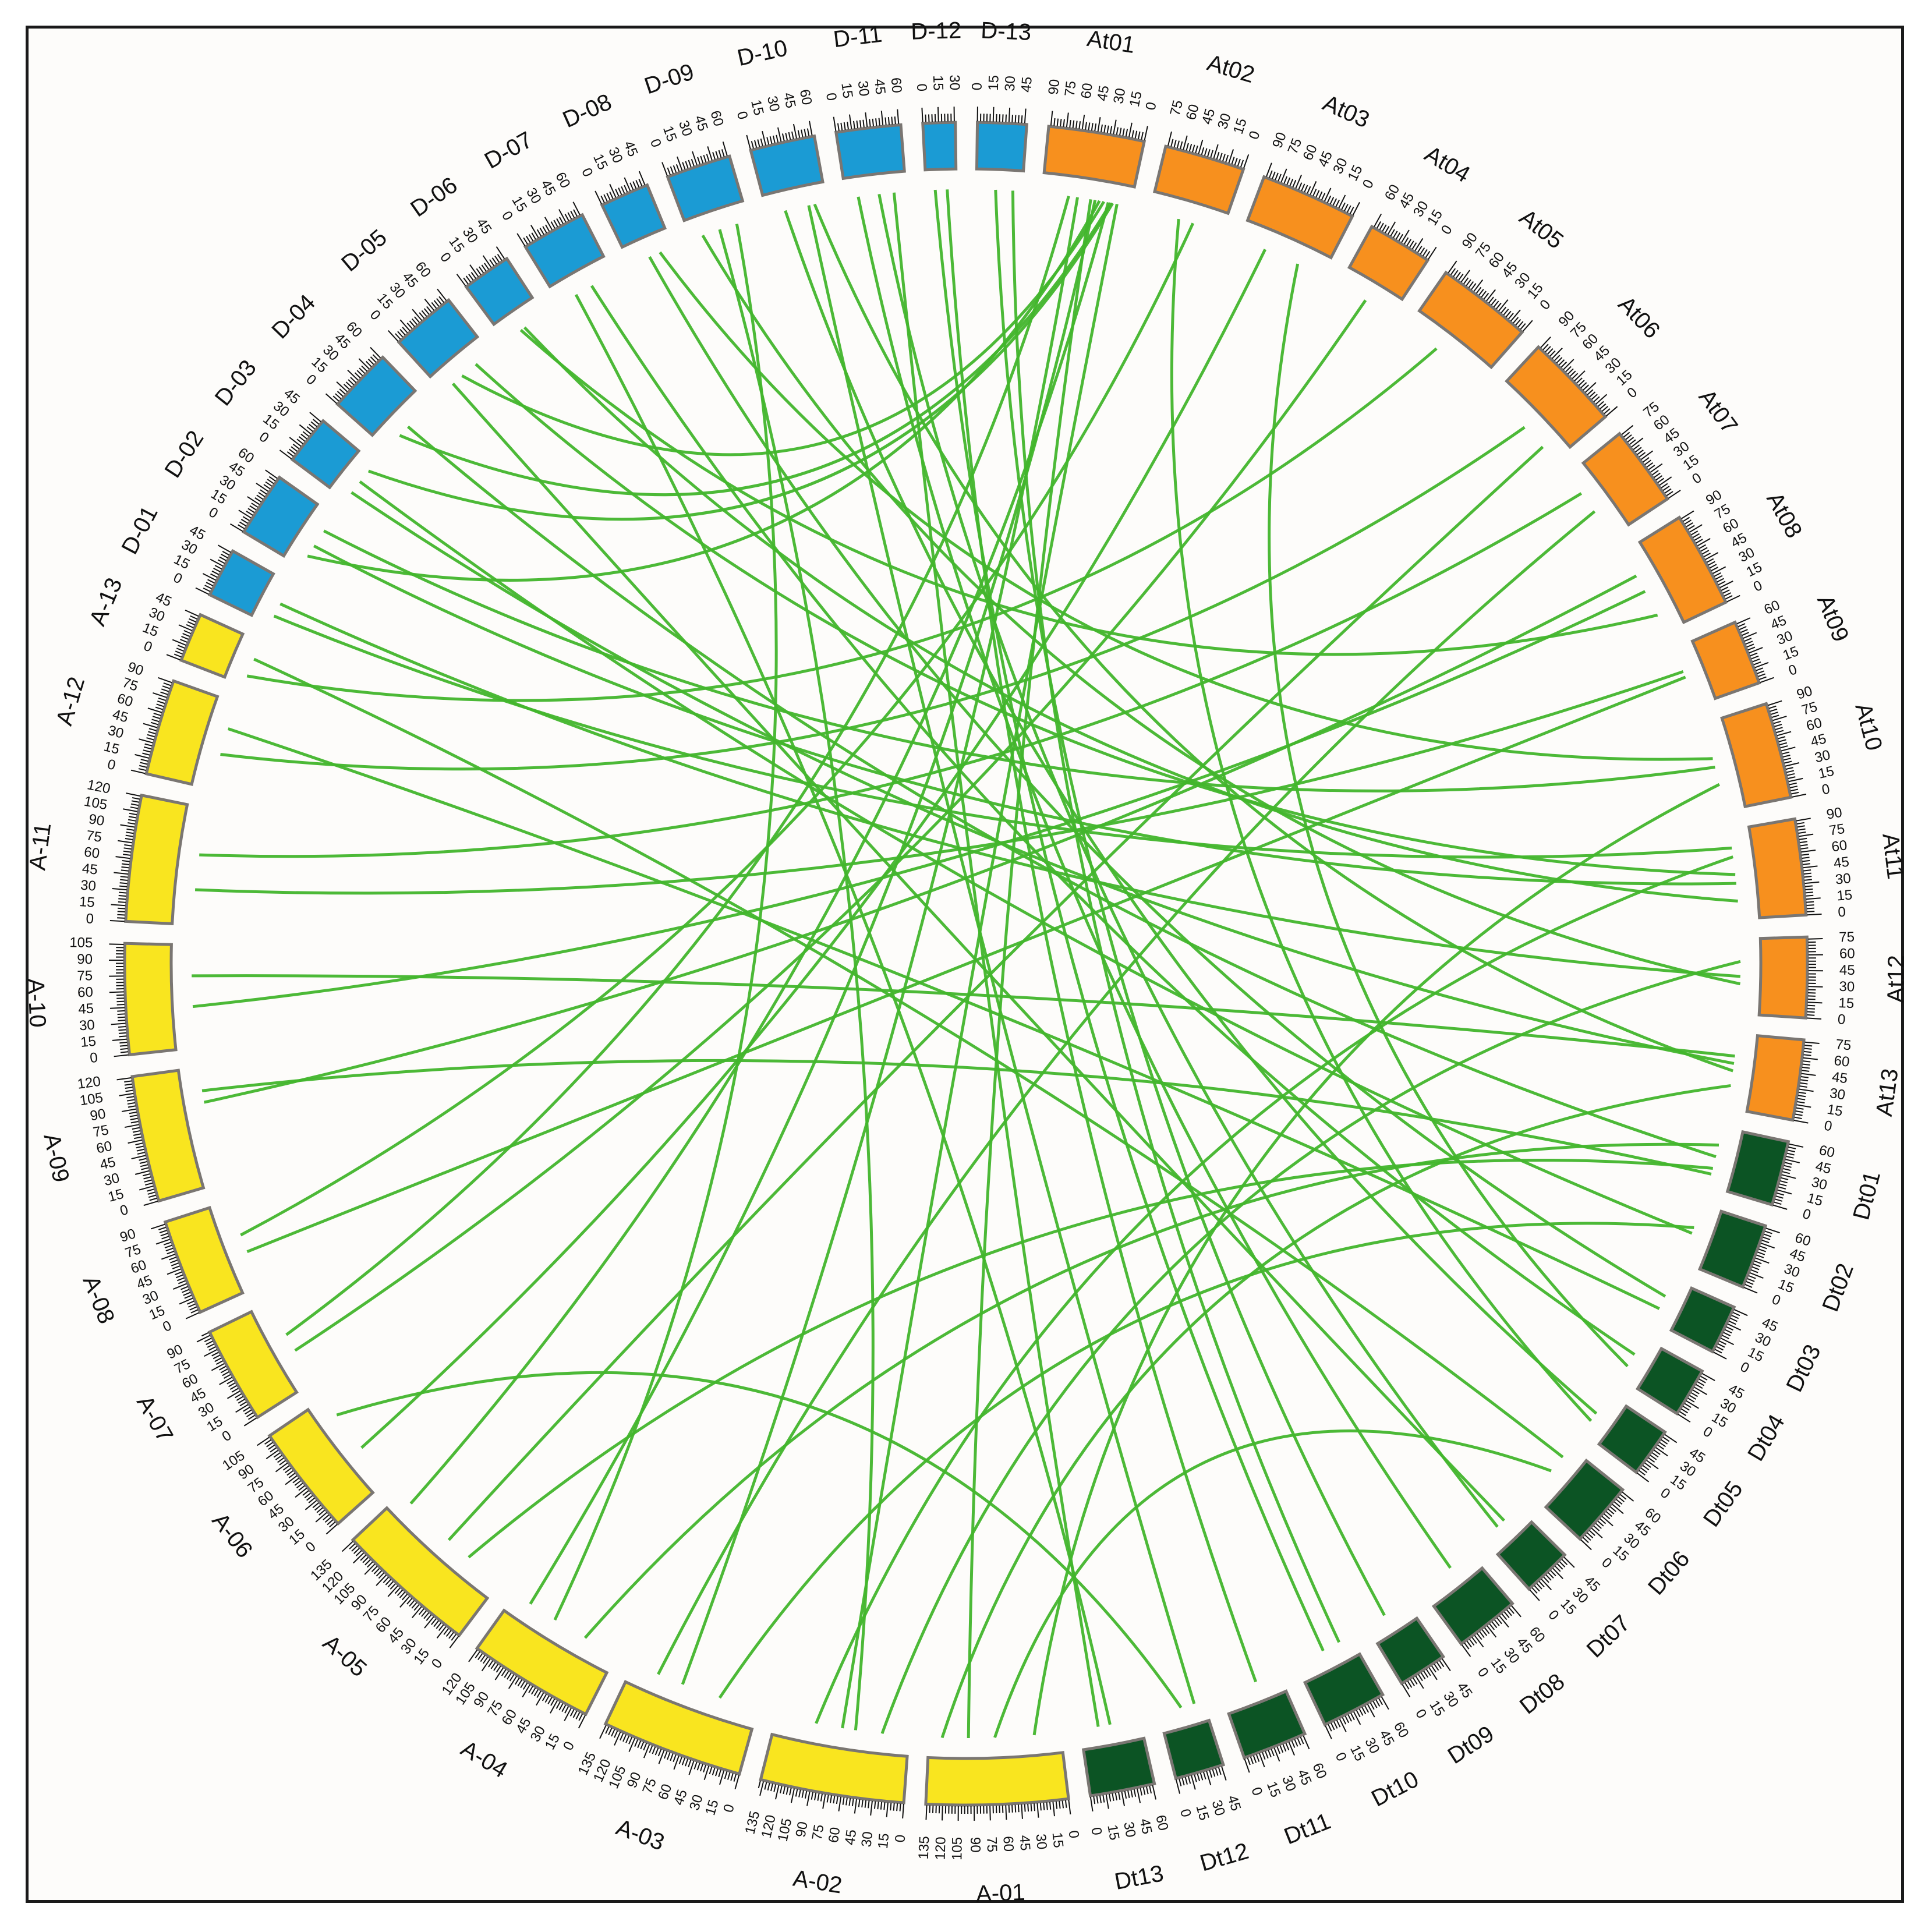 The image size is (1932, 1932). Describe the element at coordinates (641, 1835) in the screenshot. I see `chromosome-label: A-03` at that location.